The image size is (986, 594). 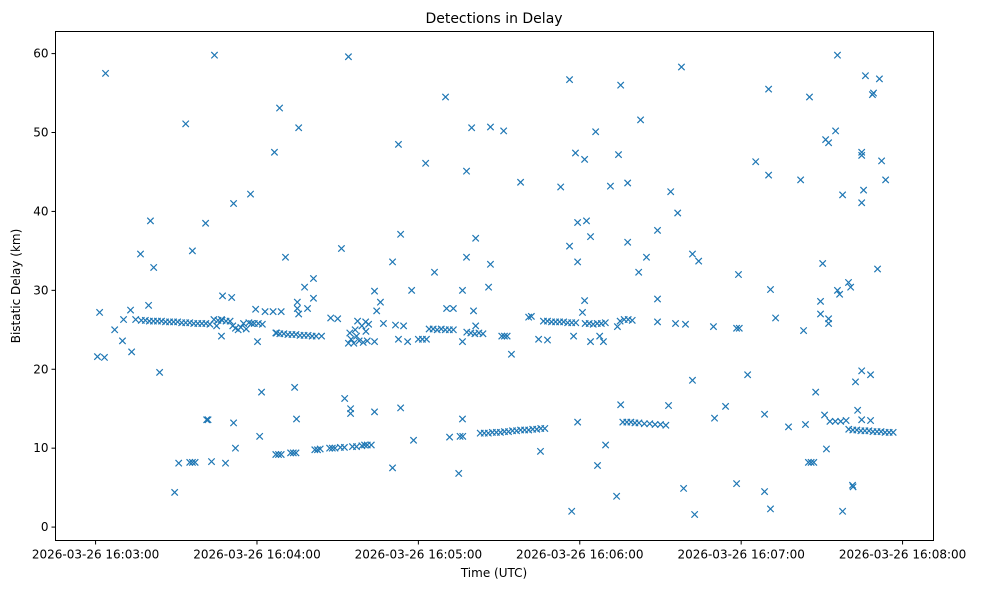 I want to click on y-tick-label: 60, so click(x=40, y=54).